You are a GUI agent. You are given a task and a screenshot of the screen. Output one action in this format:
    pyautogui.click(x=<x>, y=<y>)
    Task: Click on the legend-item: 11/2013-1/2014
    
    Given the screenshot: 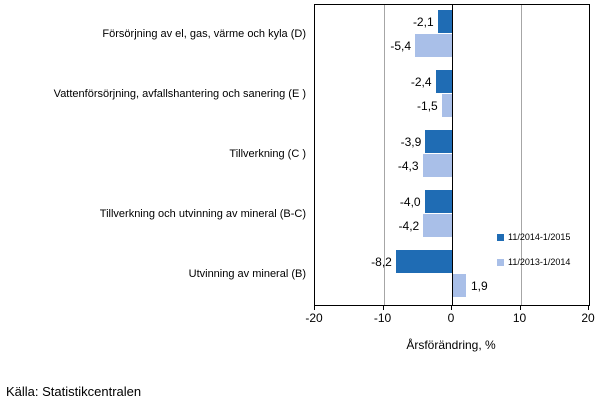 What is the action you would take?
    pyautogui.click(x=533, y=262)
    